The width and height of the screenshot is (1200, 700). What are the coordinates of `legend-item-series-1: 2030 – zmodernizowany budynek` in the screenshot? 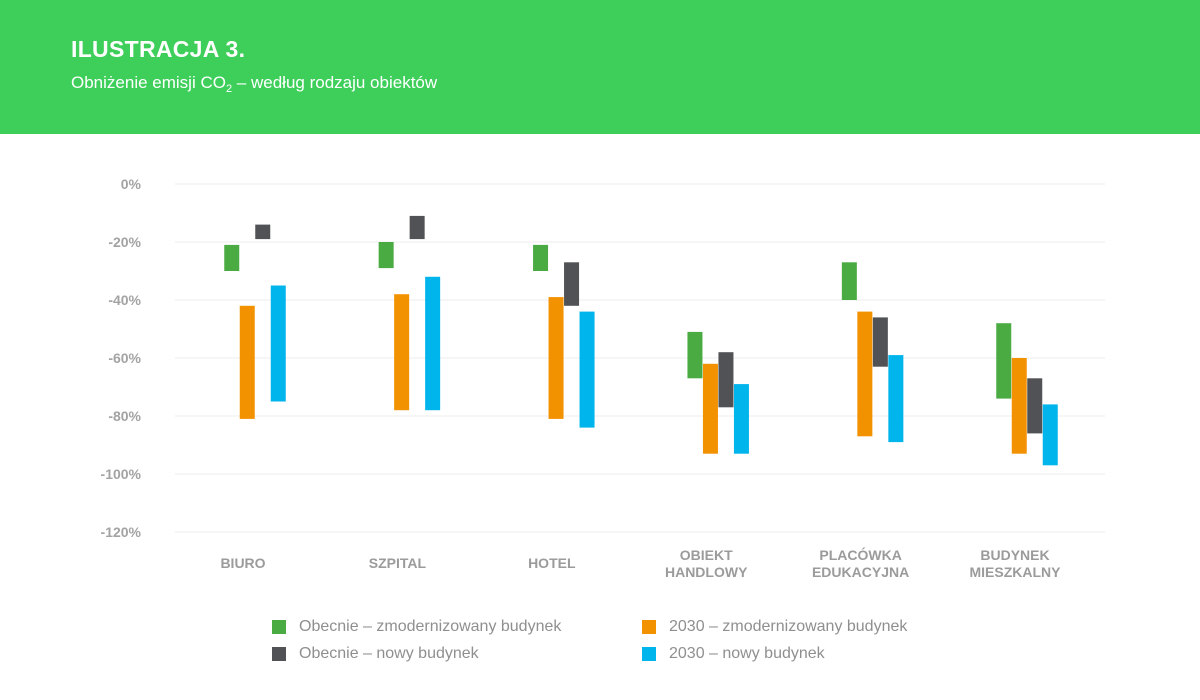 It's located at (774, 627).